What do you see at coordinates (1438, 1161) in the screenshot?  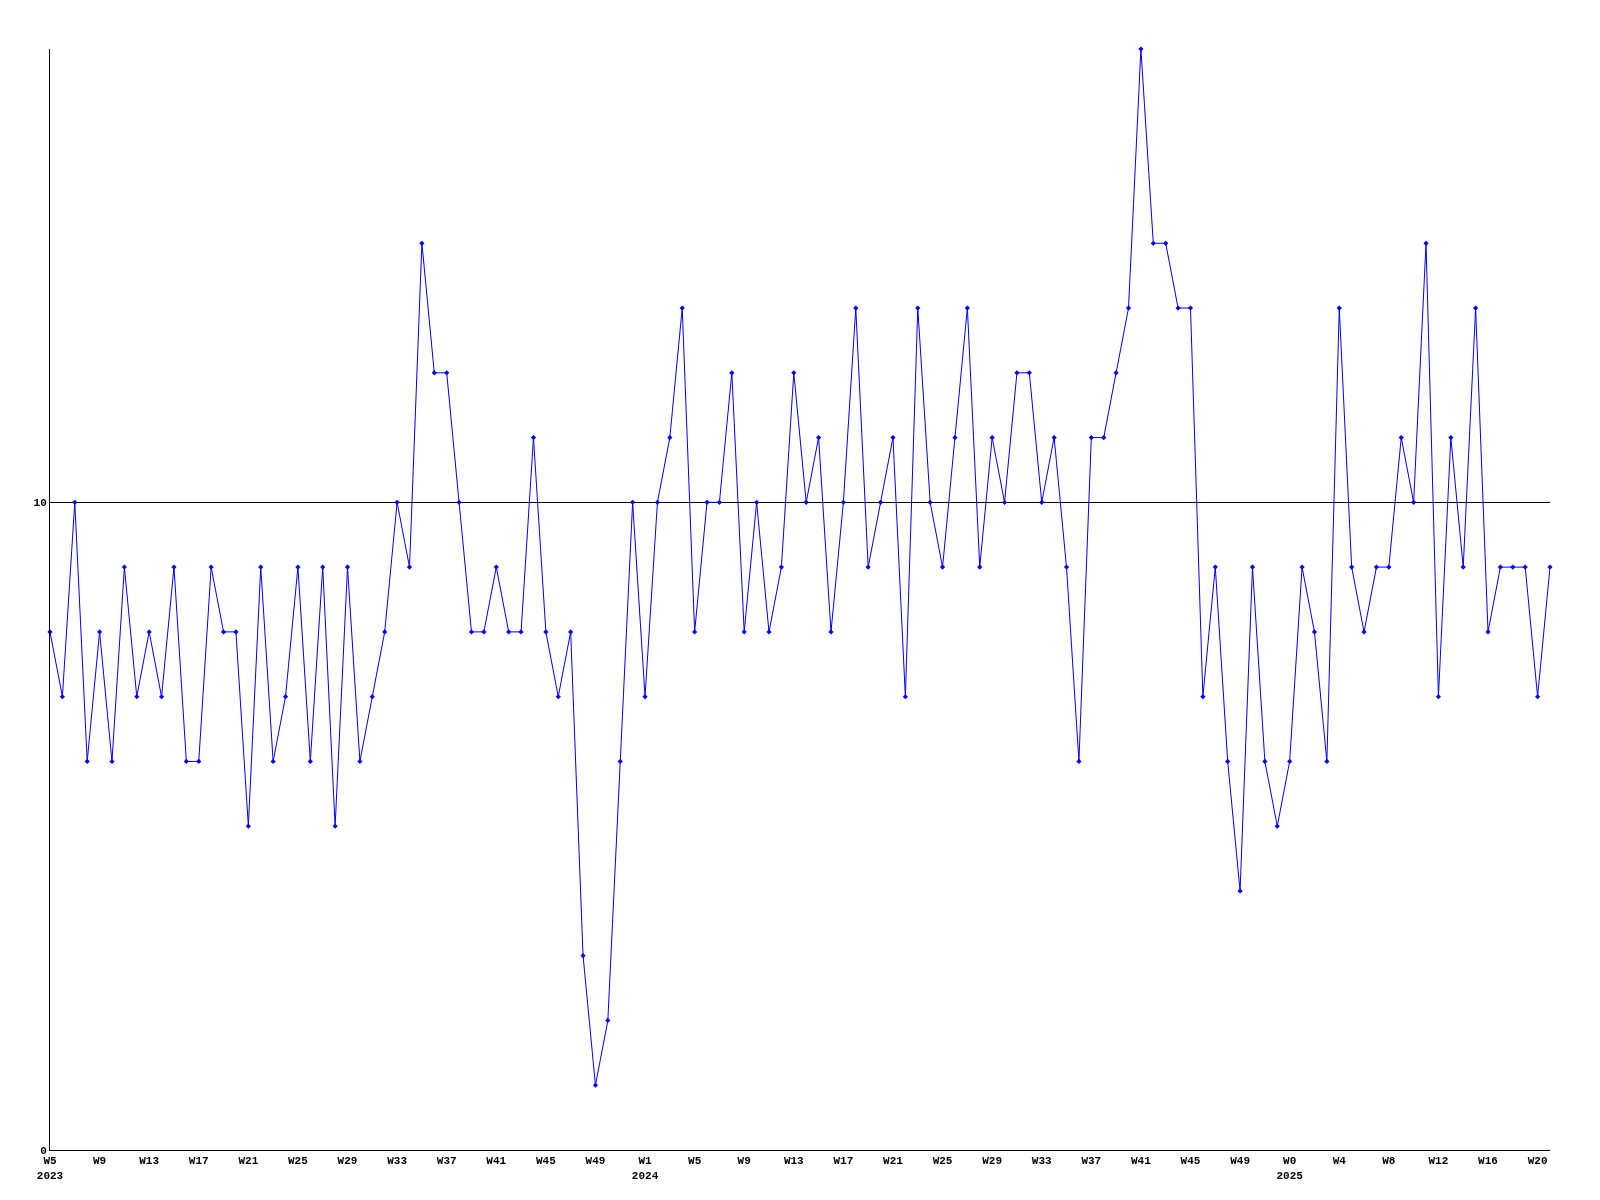 I see `x-tick-label: W12` at bounding box center [1438, 1161].